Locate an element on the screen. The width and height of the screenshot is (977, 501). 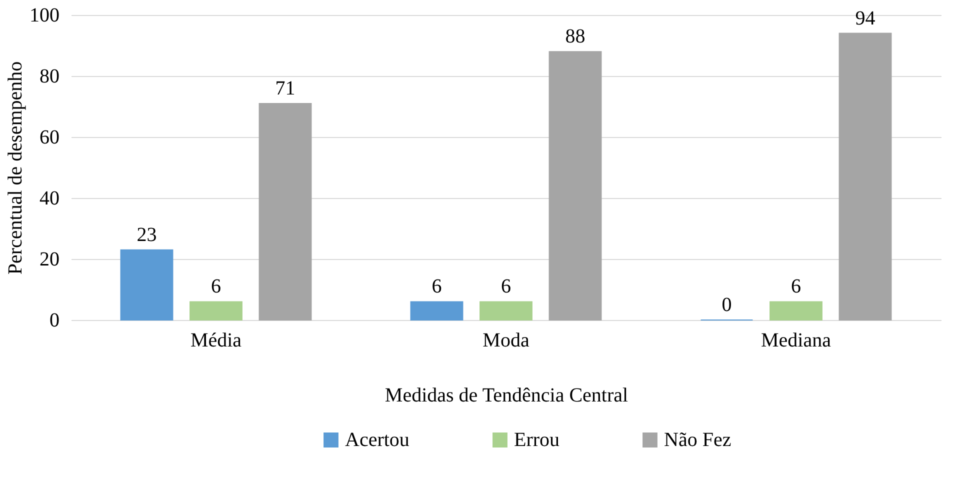
y-tick-label: 20 is located at coordinates (50, 259).